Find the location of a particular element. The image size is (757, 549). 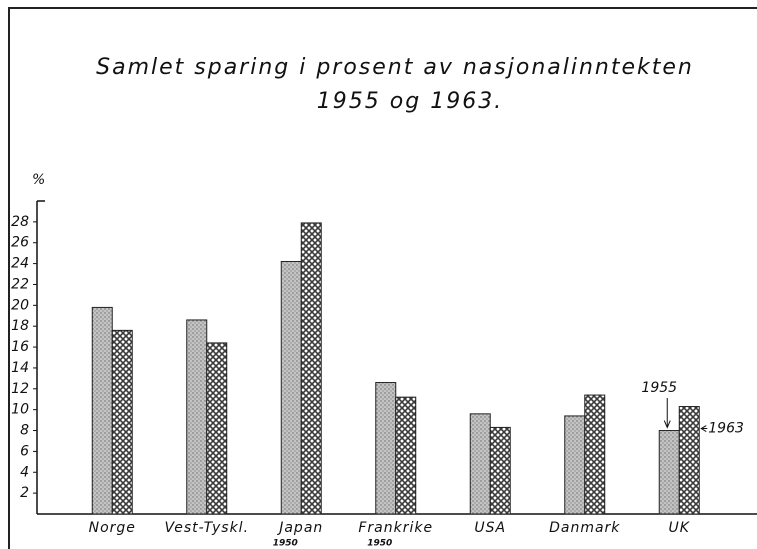

y-tick-label: 4 is located at coordinates (24, 472).